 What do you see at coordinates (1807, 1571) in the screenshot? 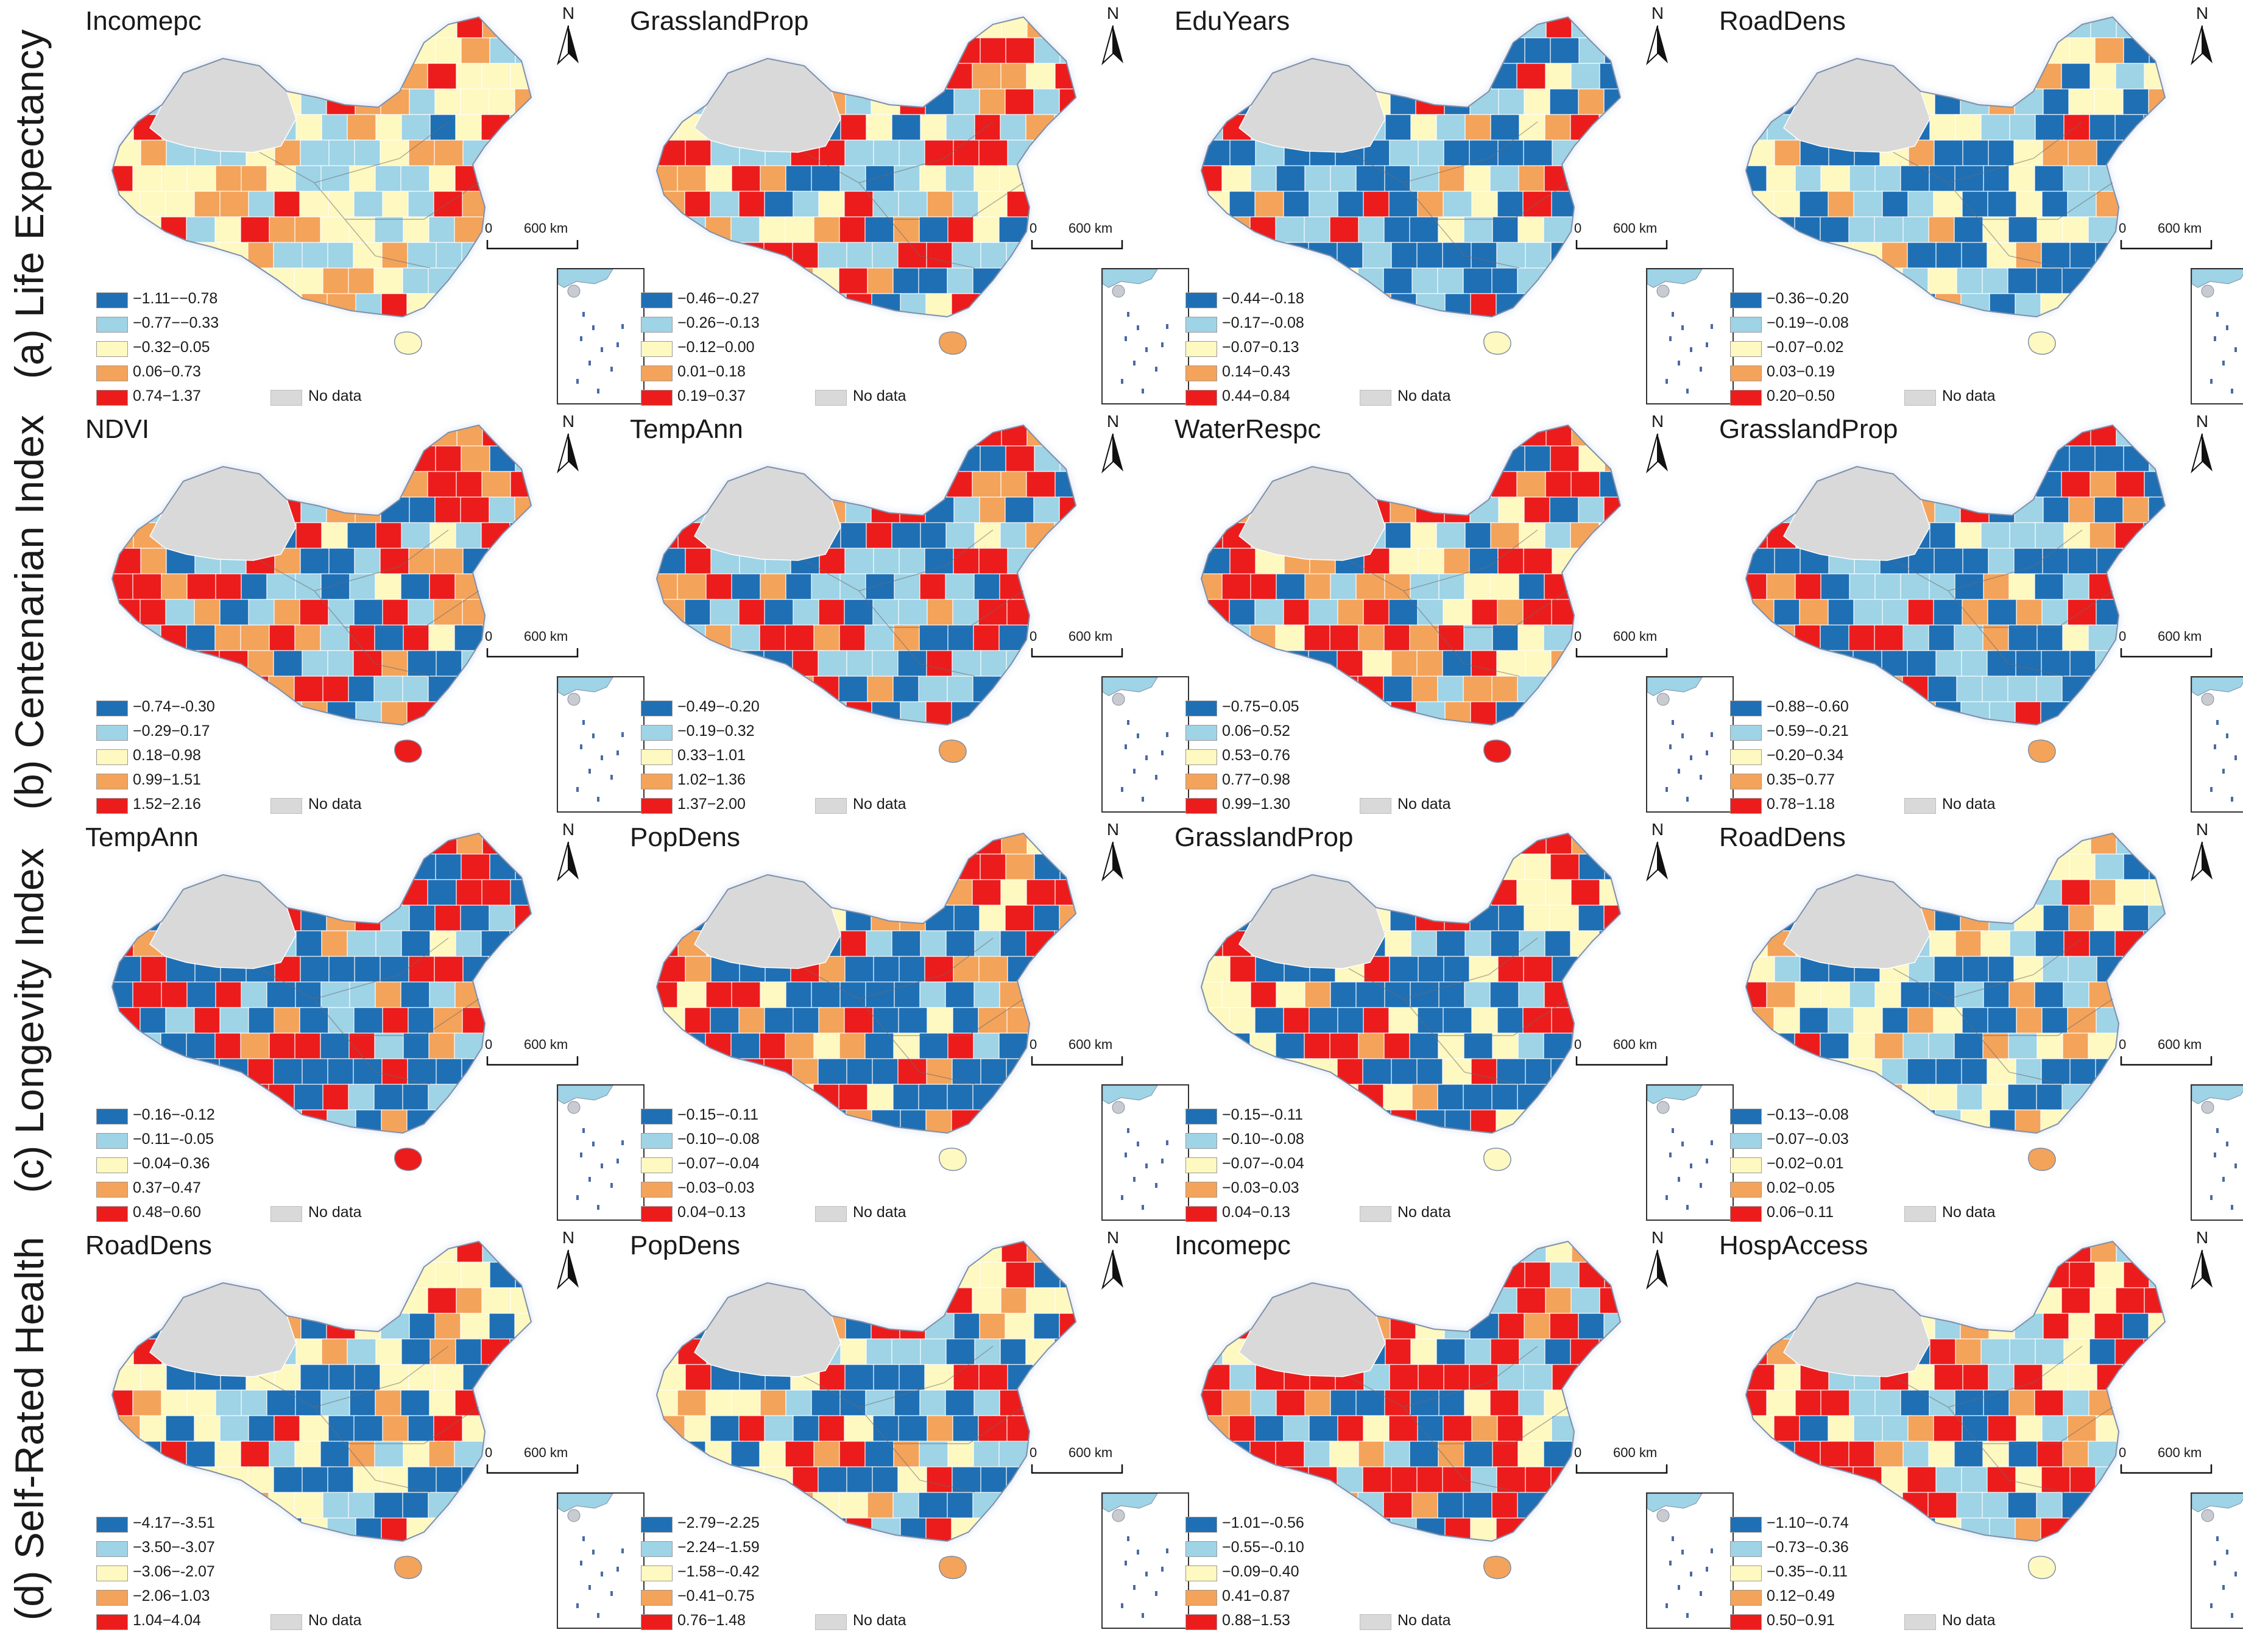
I see `legend-range-label: −0.35−-0.11` at bounding box center [1807, 1571].